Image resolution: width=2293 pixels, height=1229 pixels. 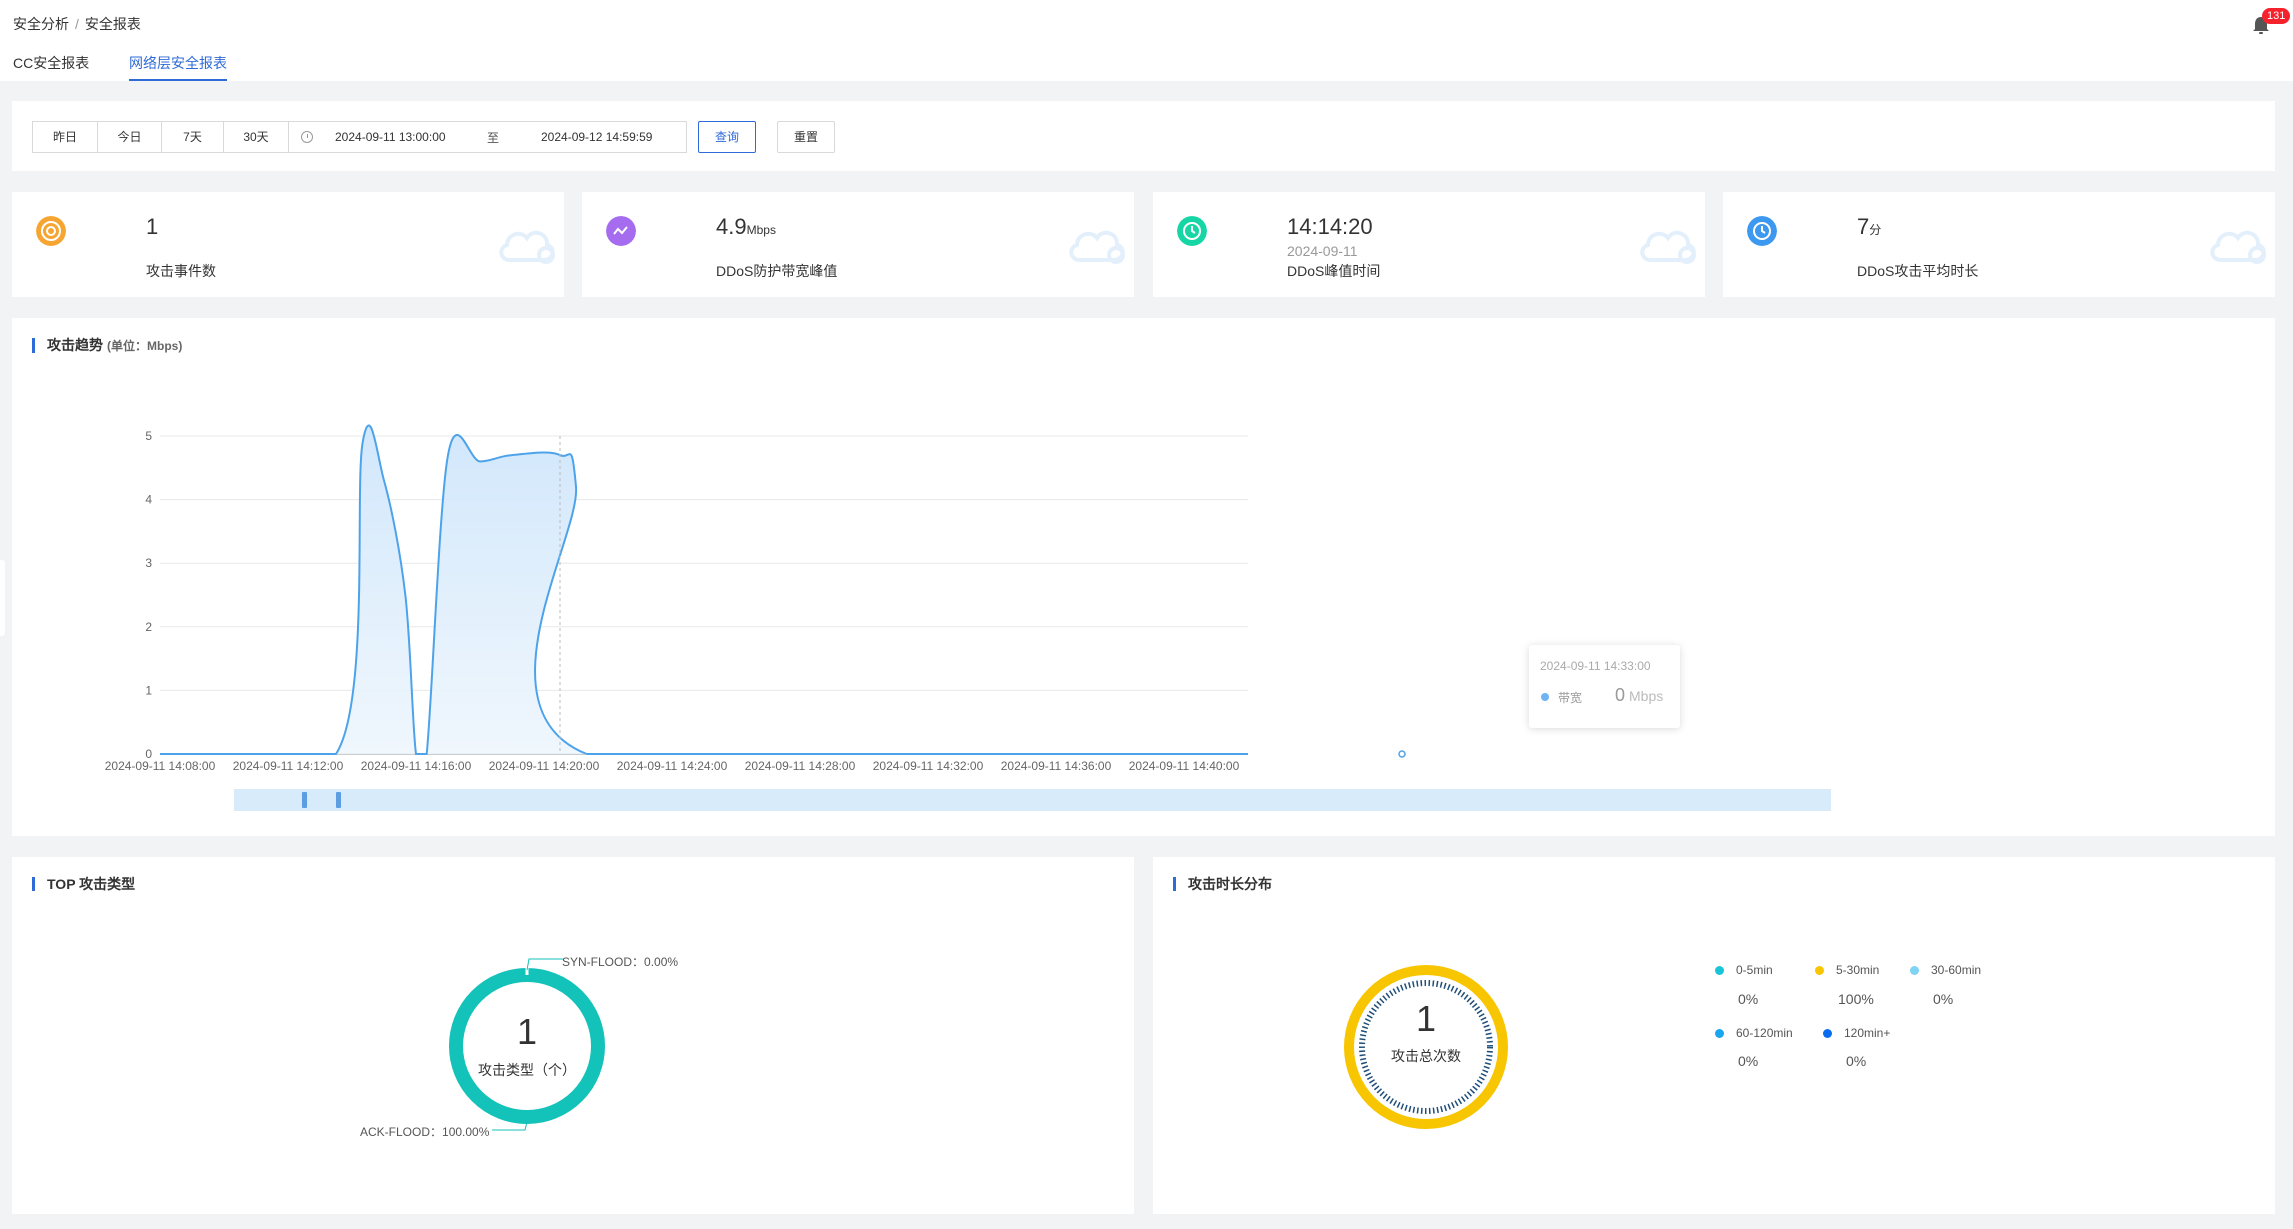 What do you see at coordinates (527, 1070) in the screenshot?
I see `donut-center-label: 攻击类型（个）` at bounding box center [527, 1070].